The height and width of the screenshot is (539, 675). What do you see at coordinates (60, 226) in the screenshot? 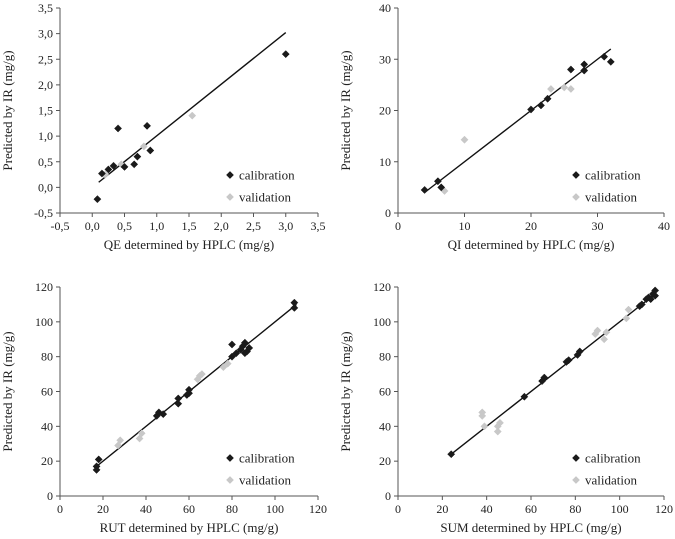
I see `x-tick-label: -0,5` at bounding box center [60, 226].